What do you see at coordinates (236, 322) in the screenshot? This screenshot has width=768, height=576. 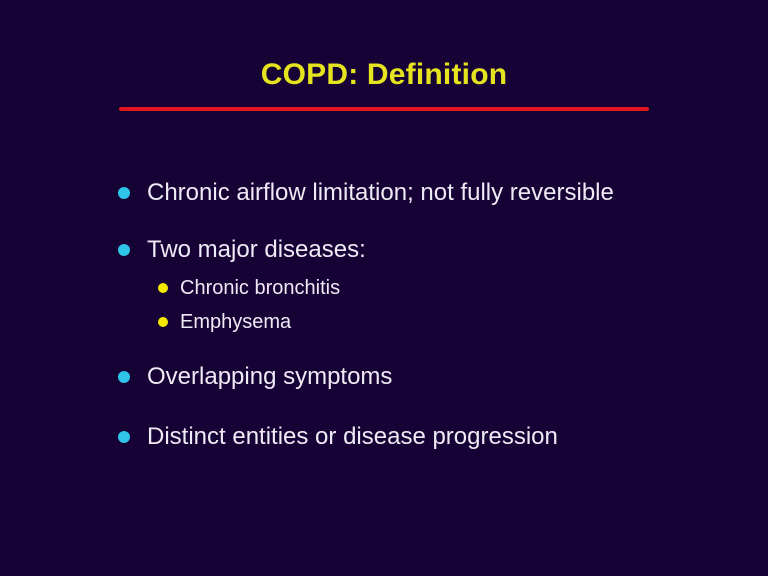 I see `sub-bullet-text: Emphysema` at bounding box center [236, 322].